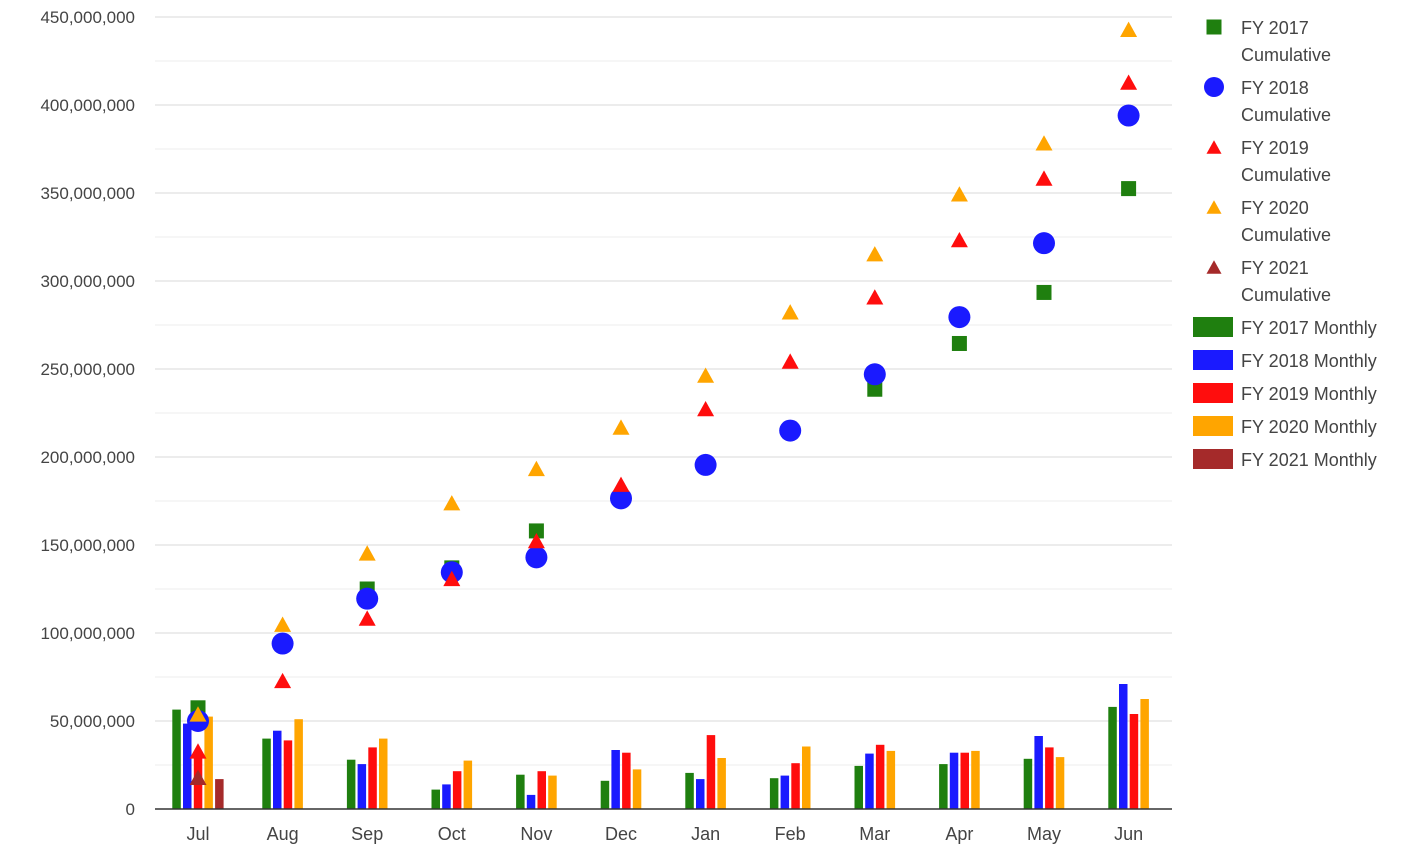 This screenshot has width=1408, height=846. I want to click on bar-fy-2018-monthly-feb, so click(785, 792).